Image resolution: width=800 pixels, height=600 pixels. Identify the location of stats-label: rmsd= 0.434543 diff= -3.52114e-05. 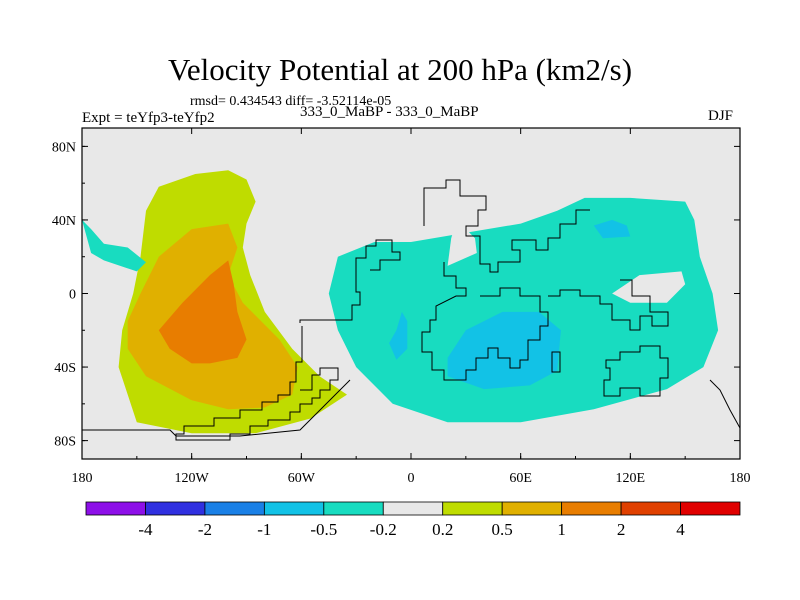
(291, 101).